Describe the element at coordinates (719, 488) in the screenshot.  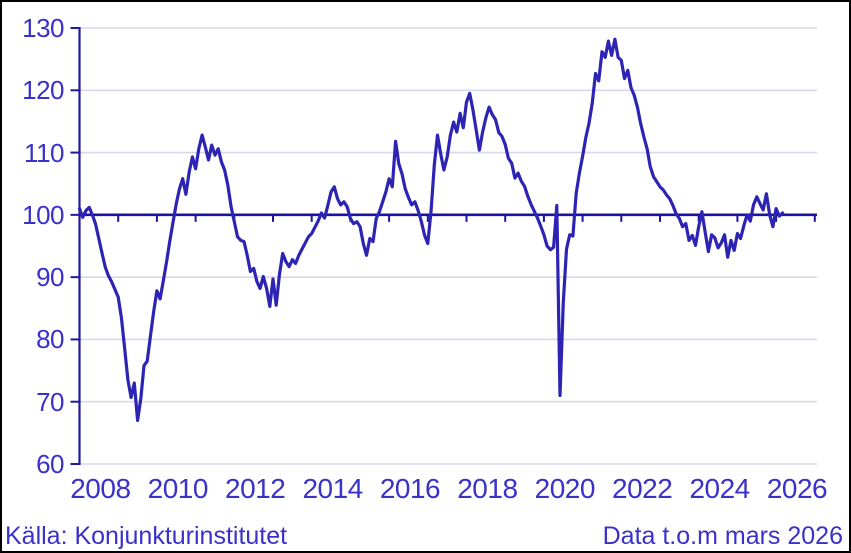
I see `x-axis-label: 2024` at that location.